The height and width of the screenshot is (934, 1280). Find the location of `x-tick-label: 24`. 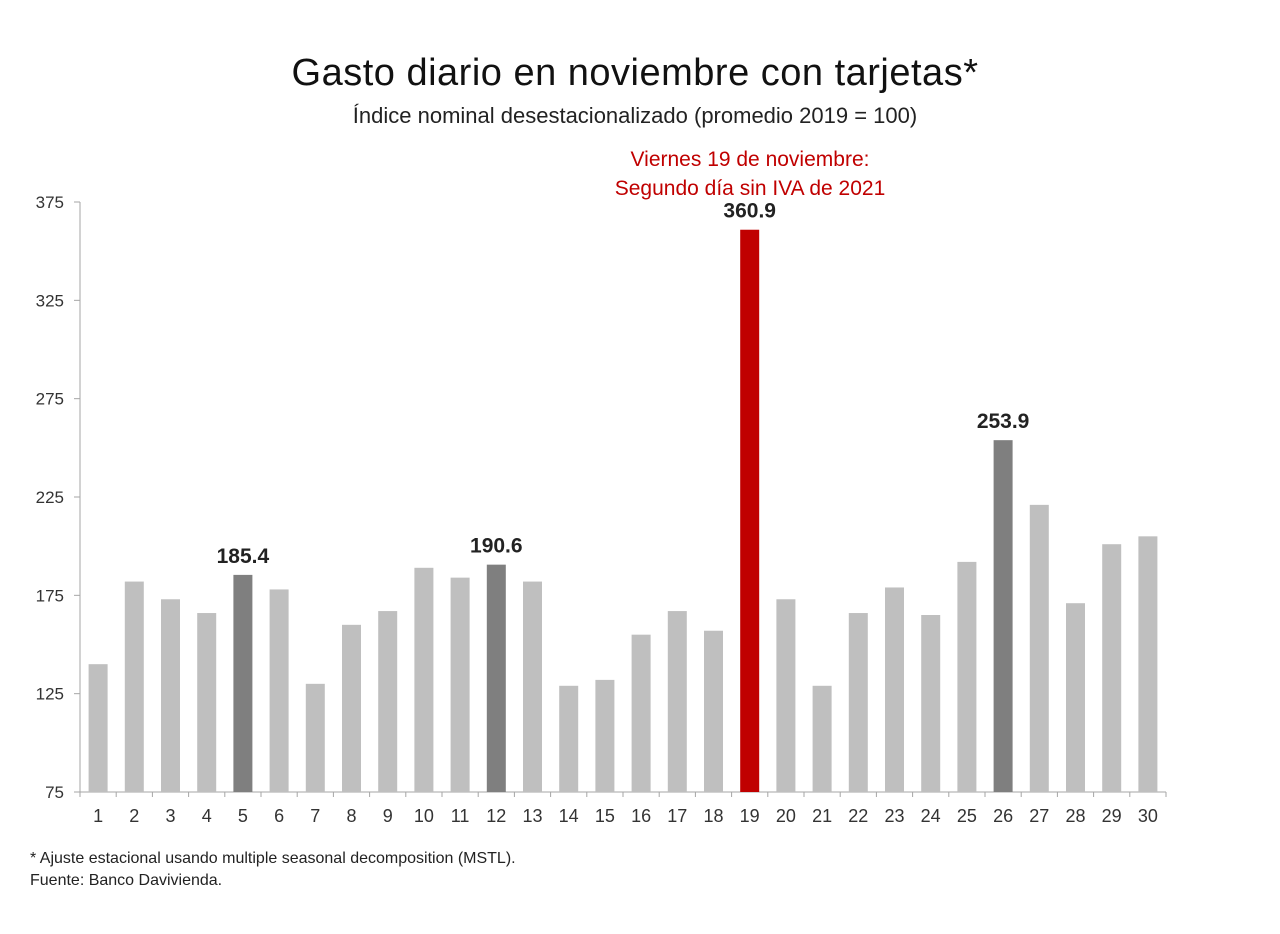

x-tick-label: 24 is located at coordinates (931, 816).